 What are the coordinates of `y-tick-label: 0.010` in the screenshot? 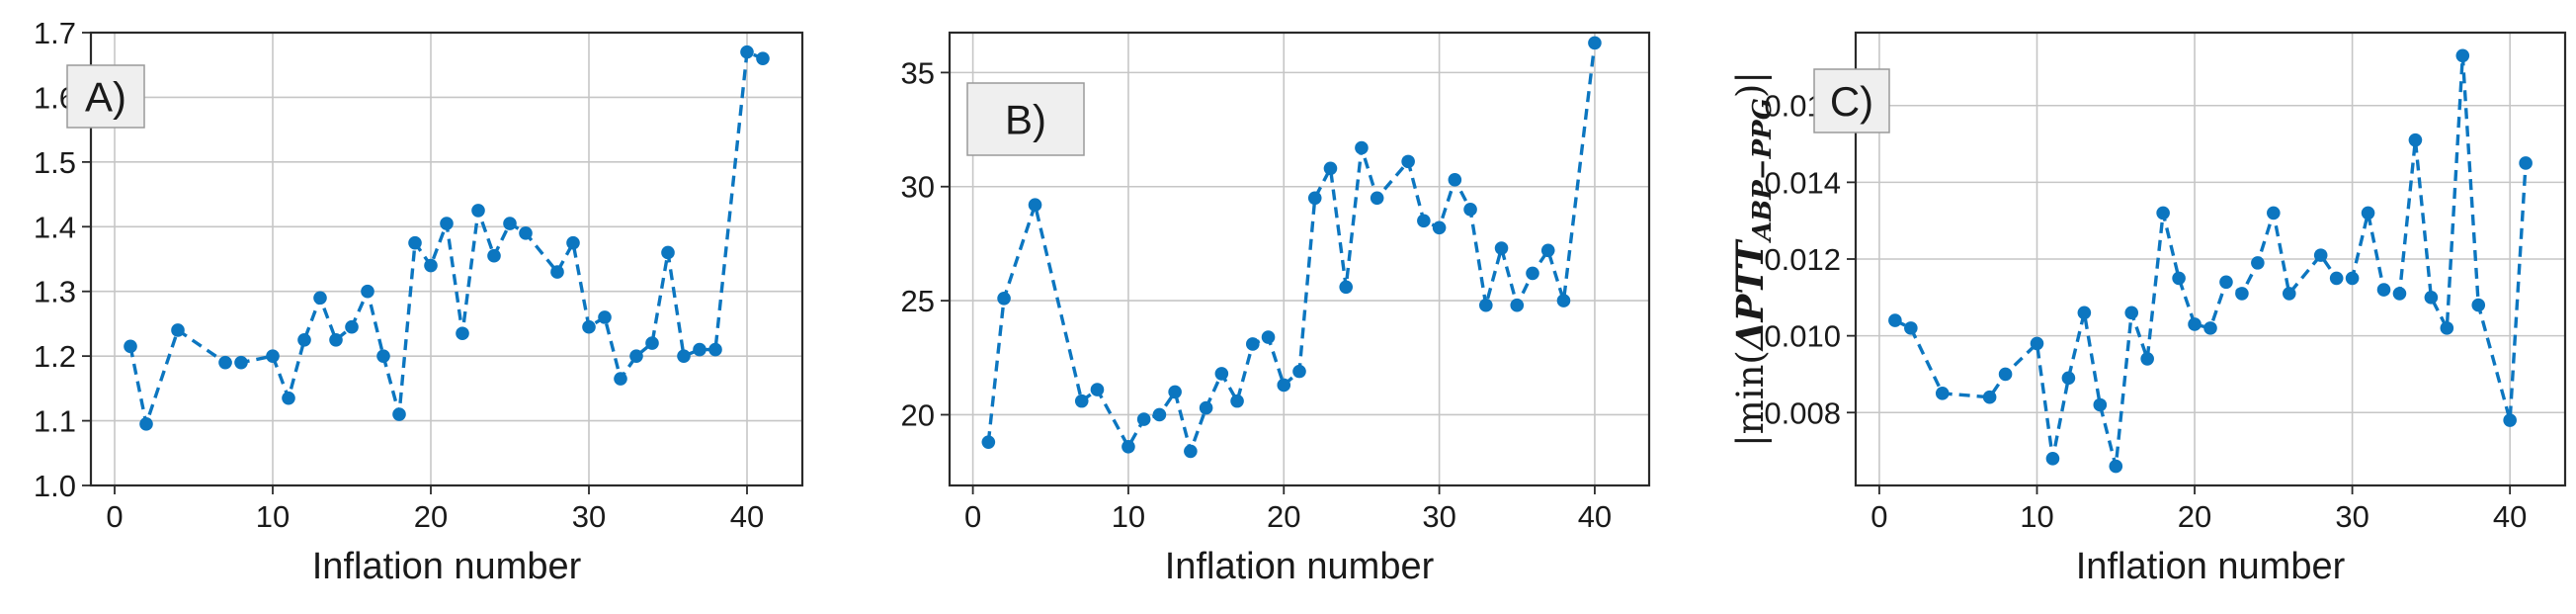 It's located at (1802, 336).